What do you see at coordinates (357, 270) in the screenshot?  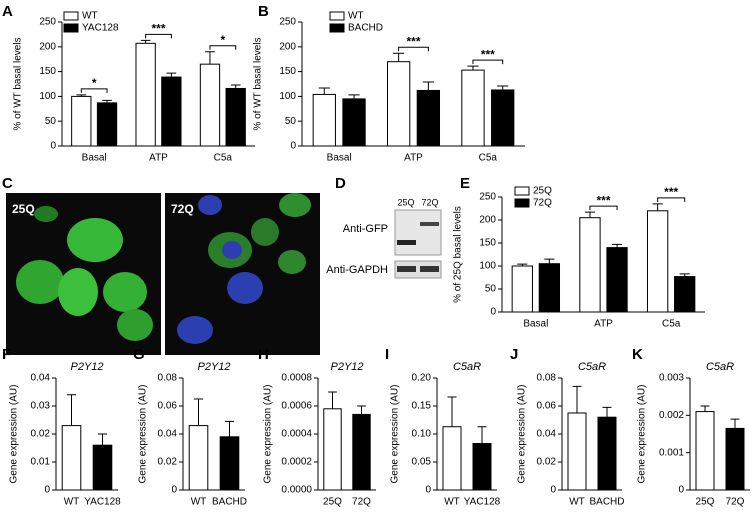 I see `row-label: Anti-GAPDH` at bounding box center [357, 270].